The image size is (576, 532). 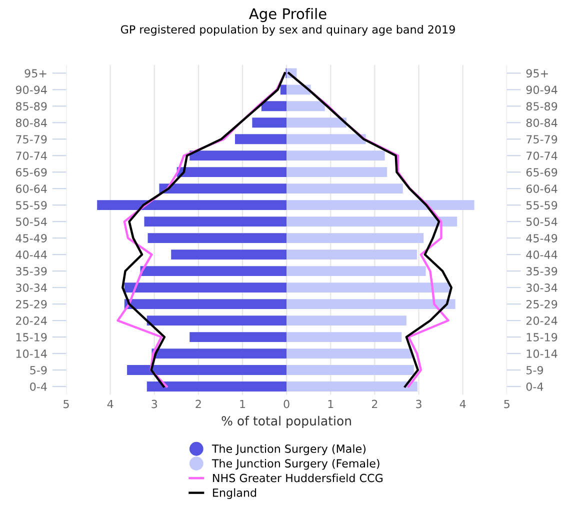 I want to click on y-tick-label: 45-49, so click(x=542, y=238).